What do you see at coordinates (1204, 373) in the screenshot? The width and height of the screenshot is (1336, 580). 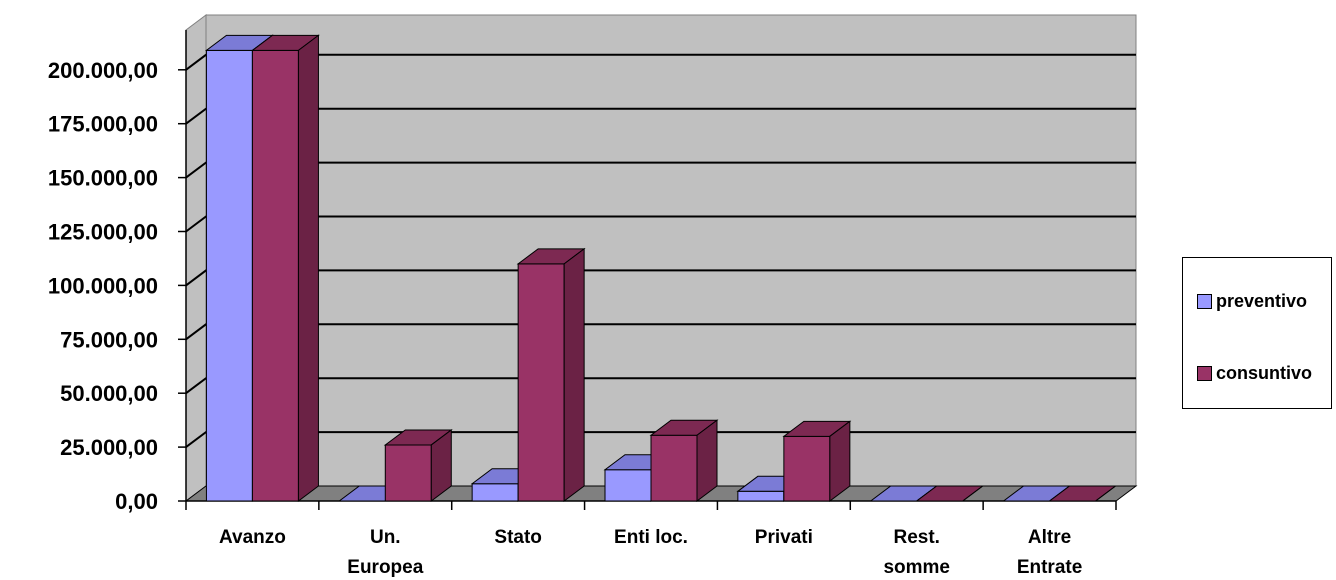 I see `legend-swatch-consuntivo` at bounding box center [1204, 373].